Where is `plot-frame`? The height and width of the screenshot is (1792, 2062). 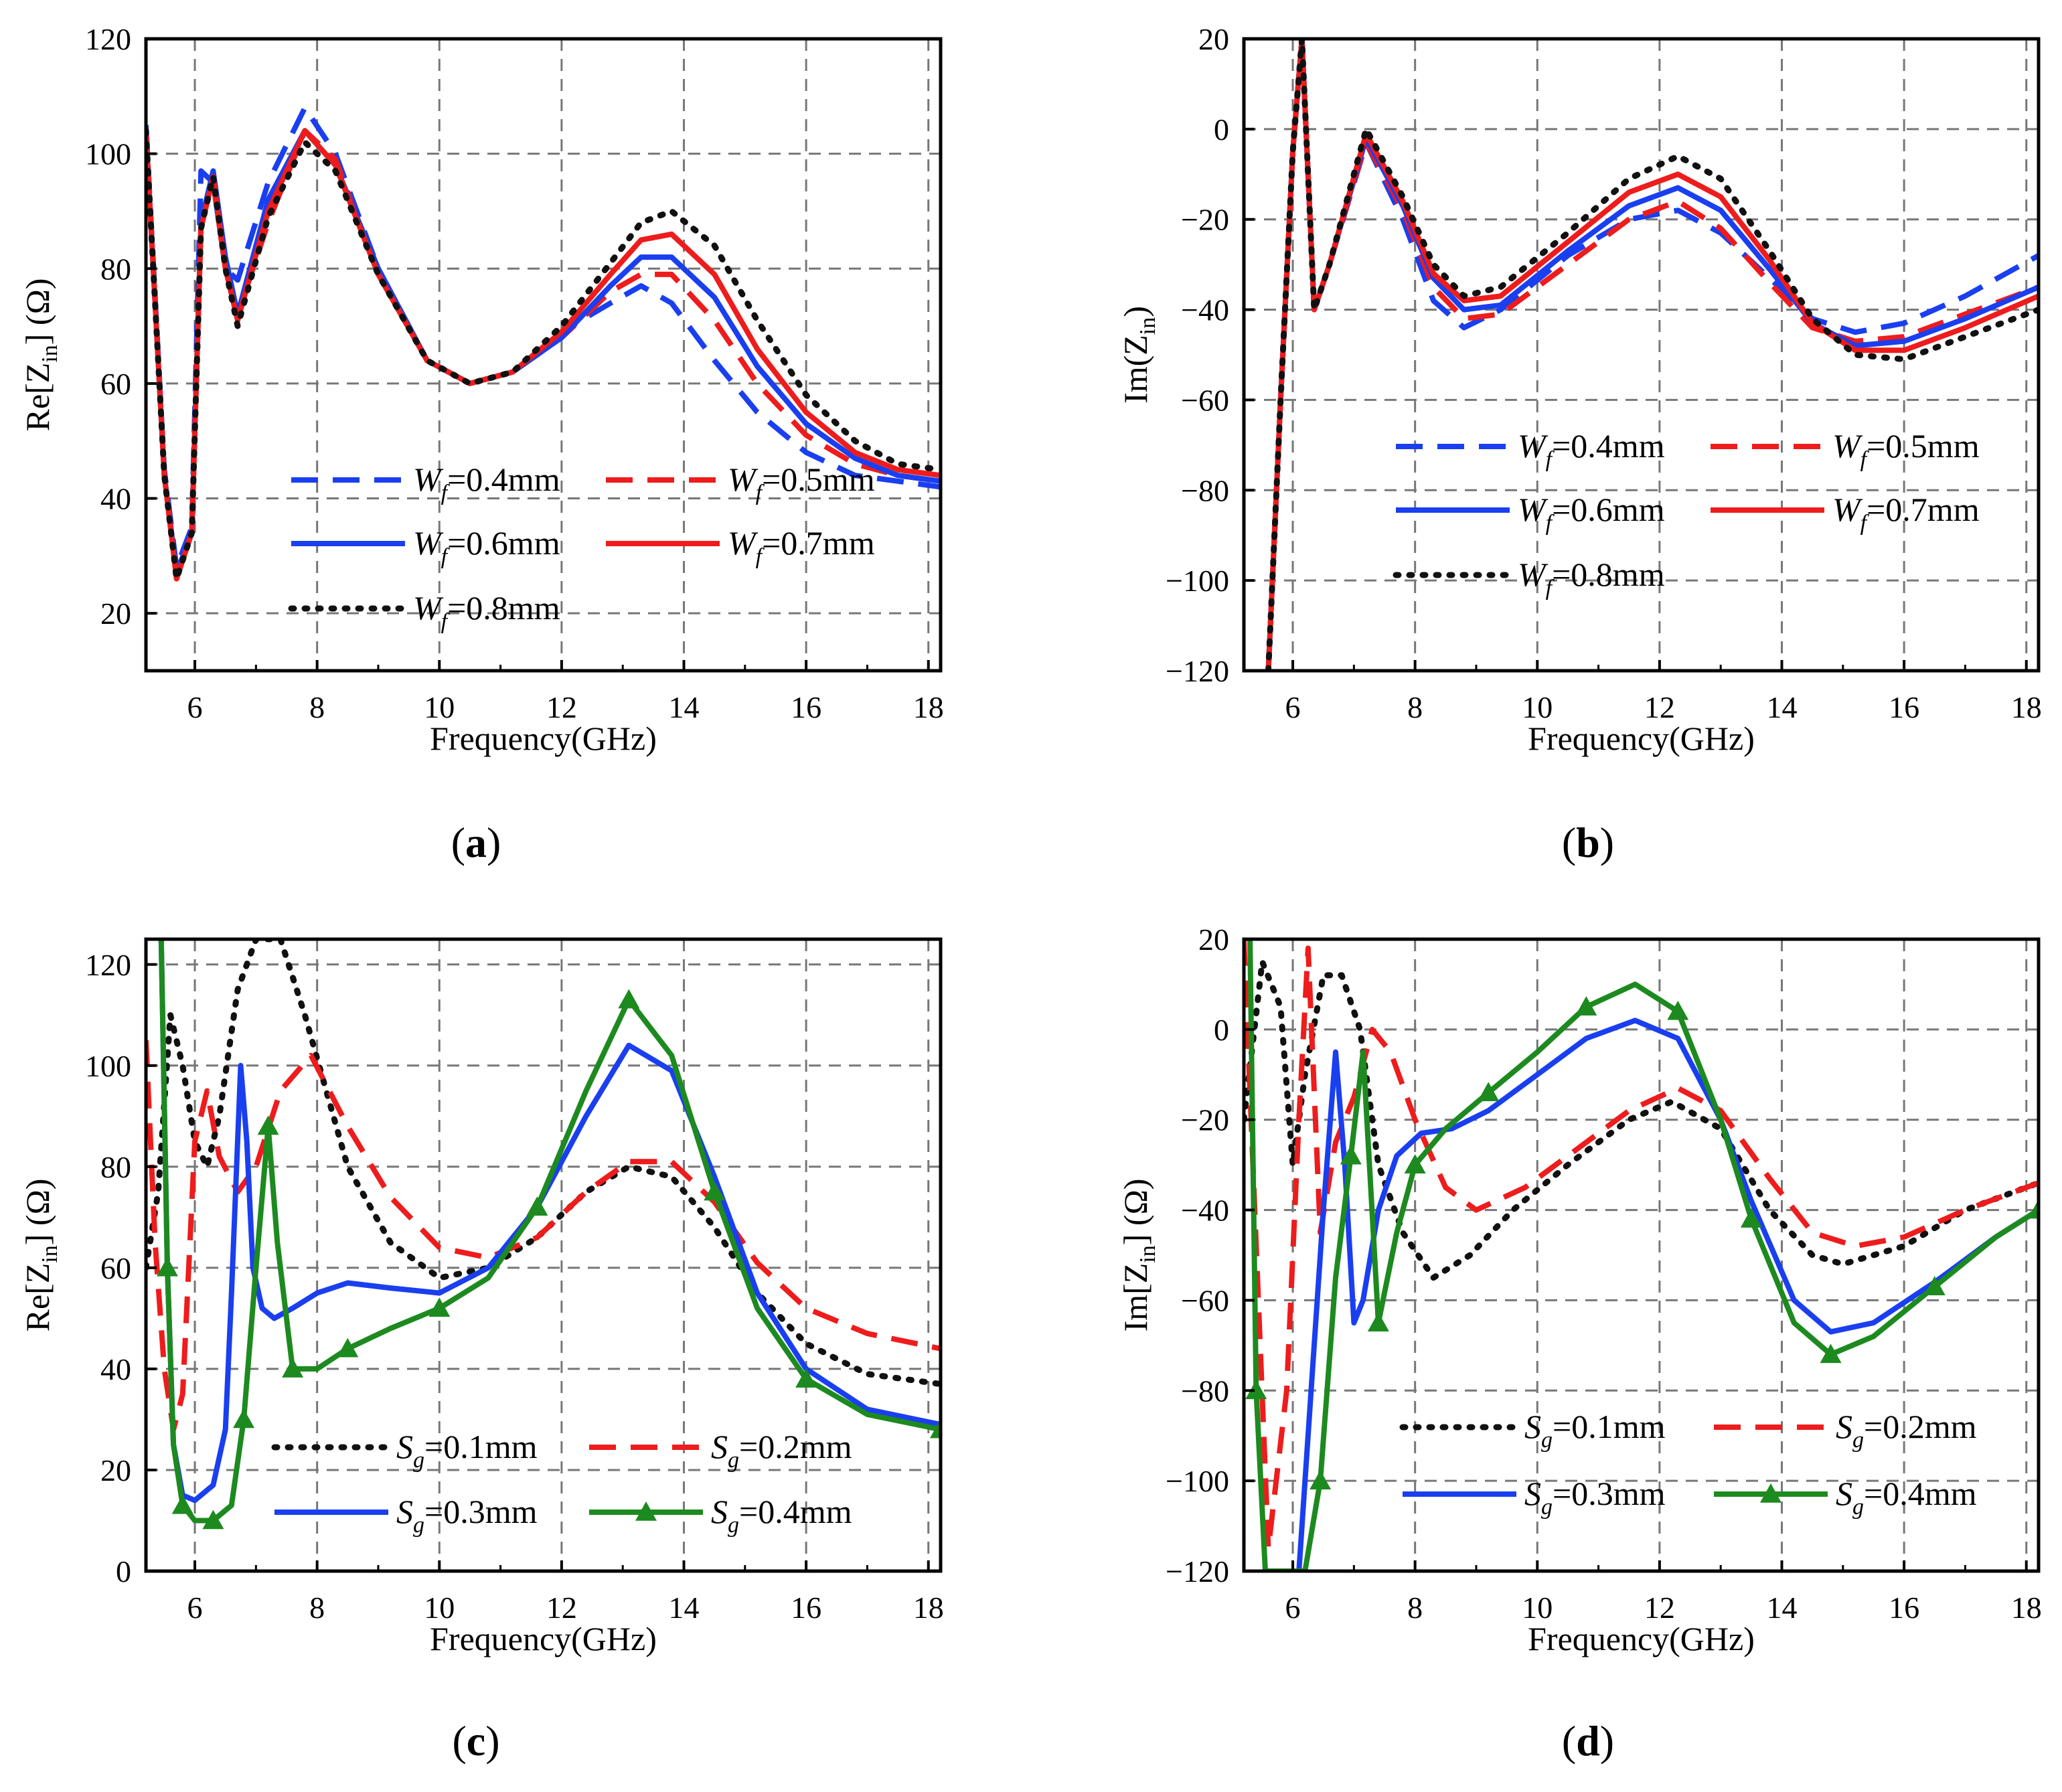
plot-frame is located at coordinates (1641, 1255).